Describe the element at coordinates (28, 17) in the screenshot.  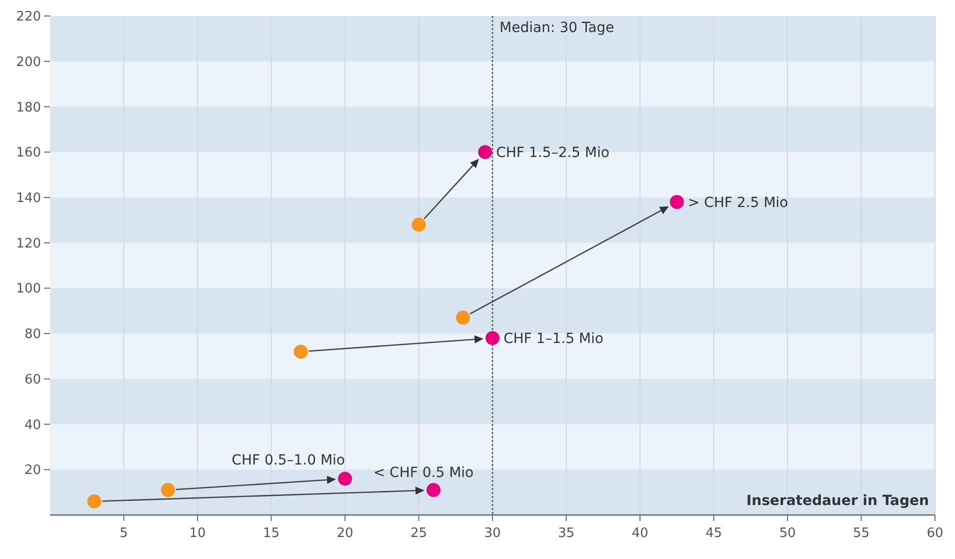
I see `y-tick-label: 220` at that location.